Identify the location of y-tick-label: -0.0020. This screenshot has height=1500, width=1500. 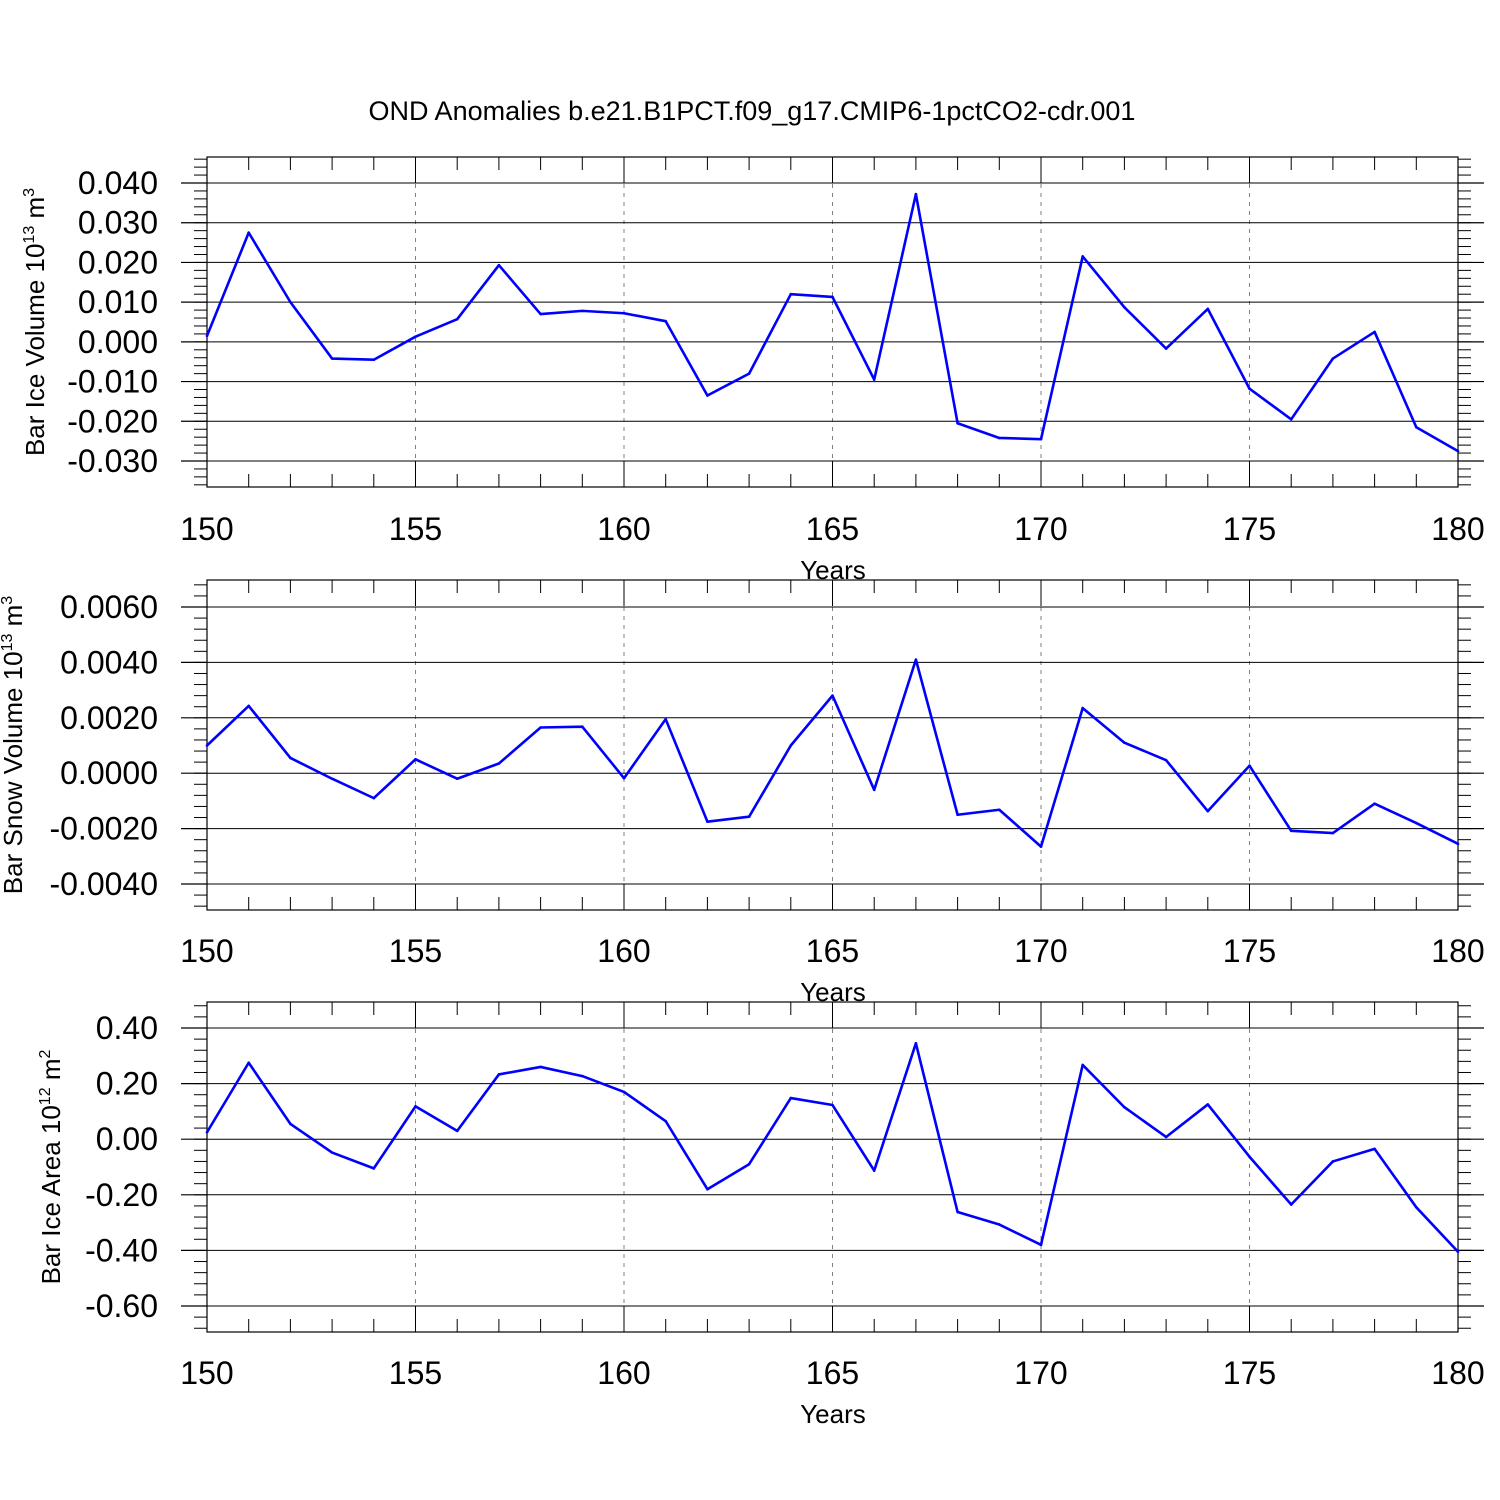
(103, 829).